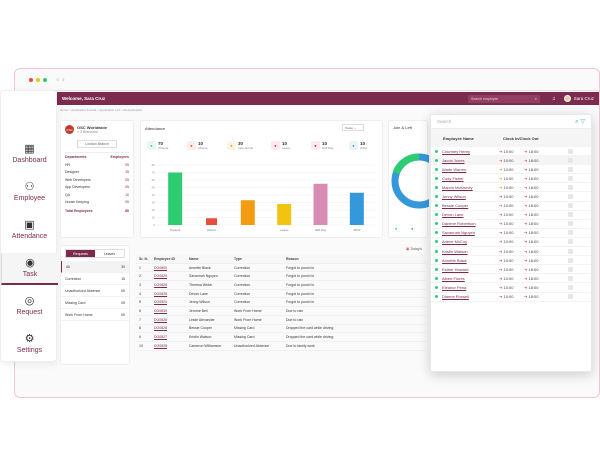  I want to click on clock-row: Annette Black ➜ 10:00 ➜ 18:00, so click(511, 261).